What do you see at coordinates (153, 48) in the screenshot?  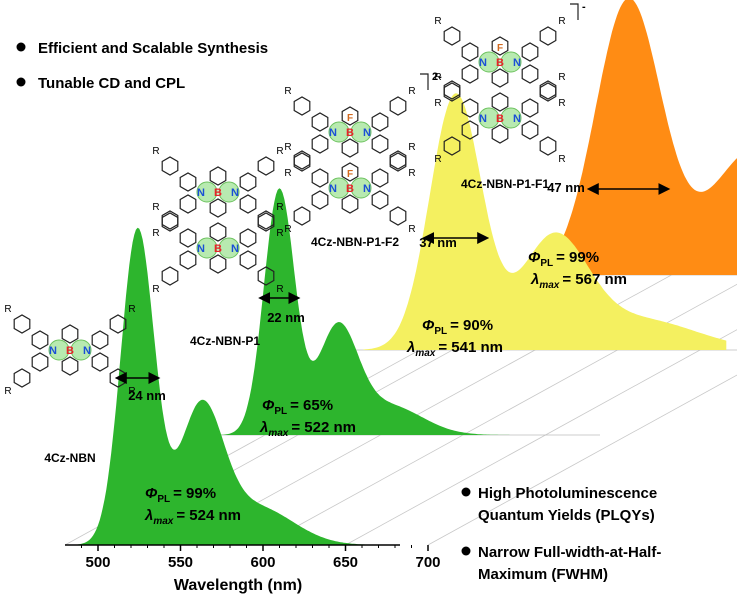 I see `bullet-text: Efficient and Scalable Synthesis` at bounding box center [153, 48].